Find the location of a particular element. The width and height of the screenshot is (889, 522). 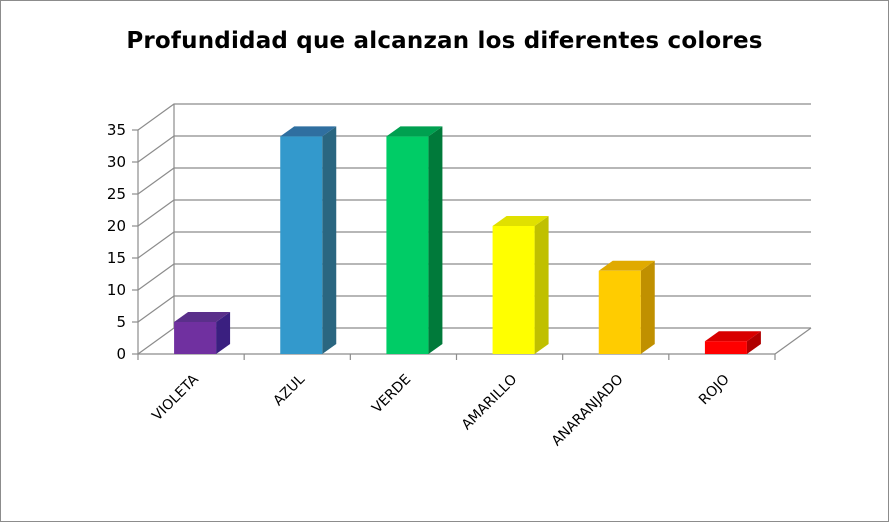

y-tick-label: 35 is located at coordinates (116, 130).